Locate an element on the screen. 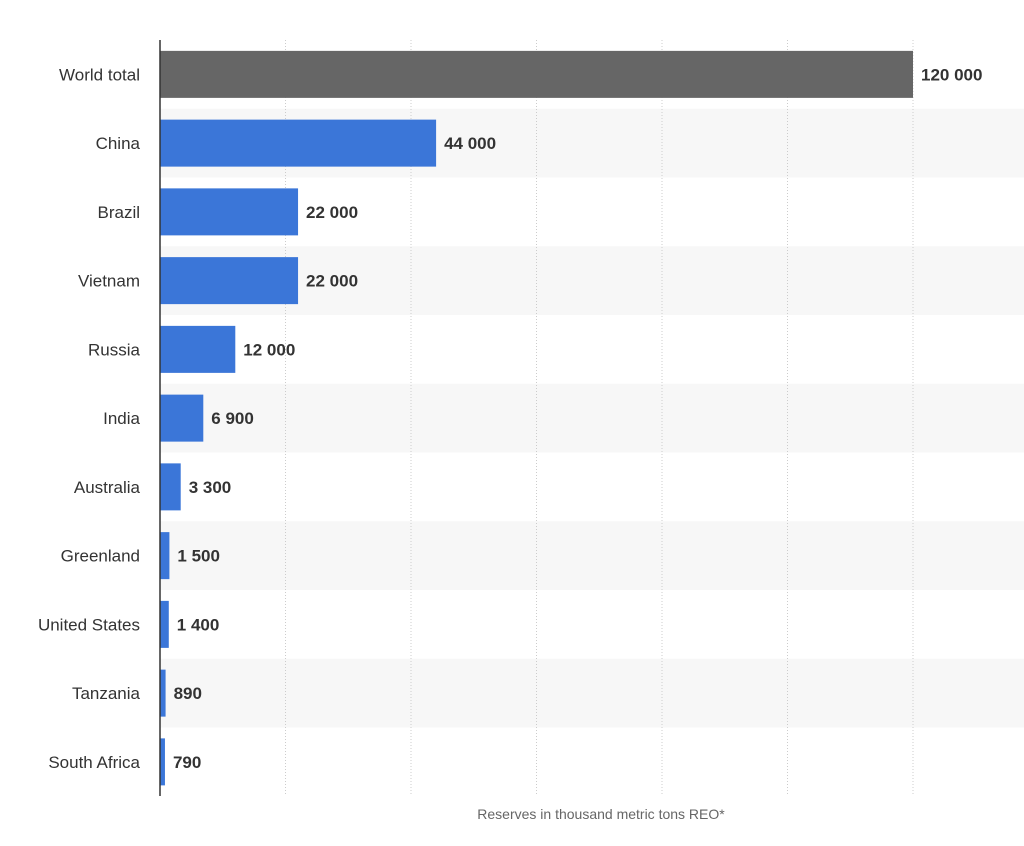  value-label: 120 000 is located at coordinates (951, 74).